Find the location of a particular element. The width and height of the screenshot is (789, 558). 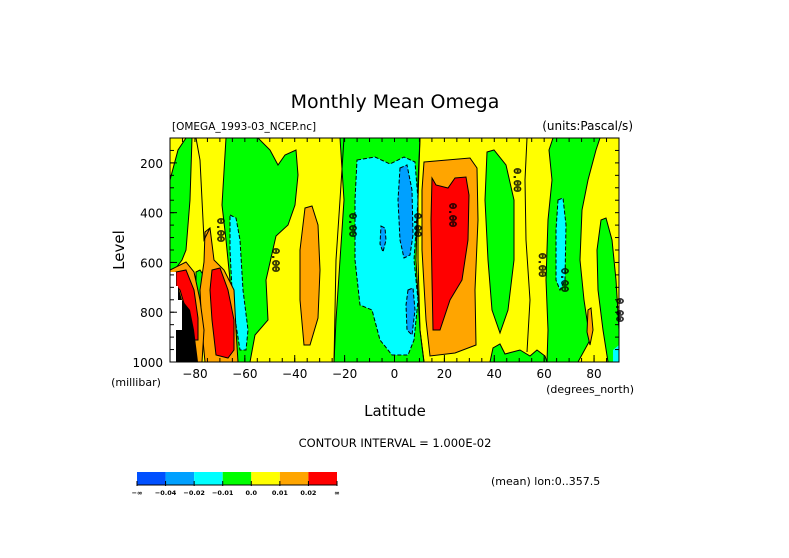

region-green-nh-bottom is located at coordinates (518, 352).